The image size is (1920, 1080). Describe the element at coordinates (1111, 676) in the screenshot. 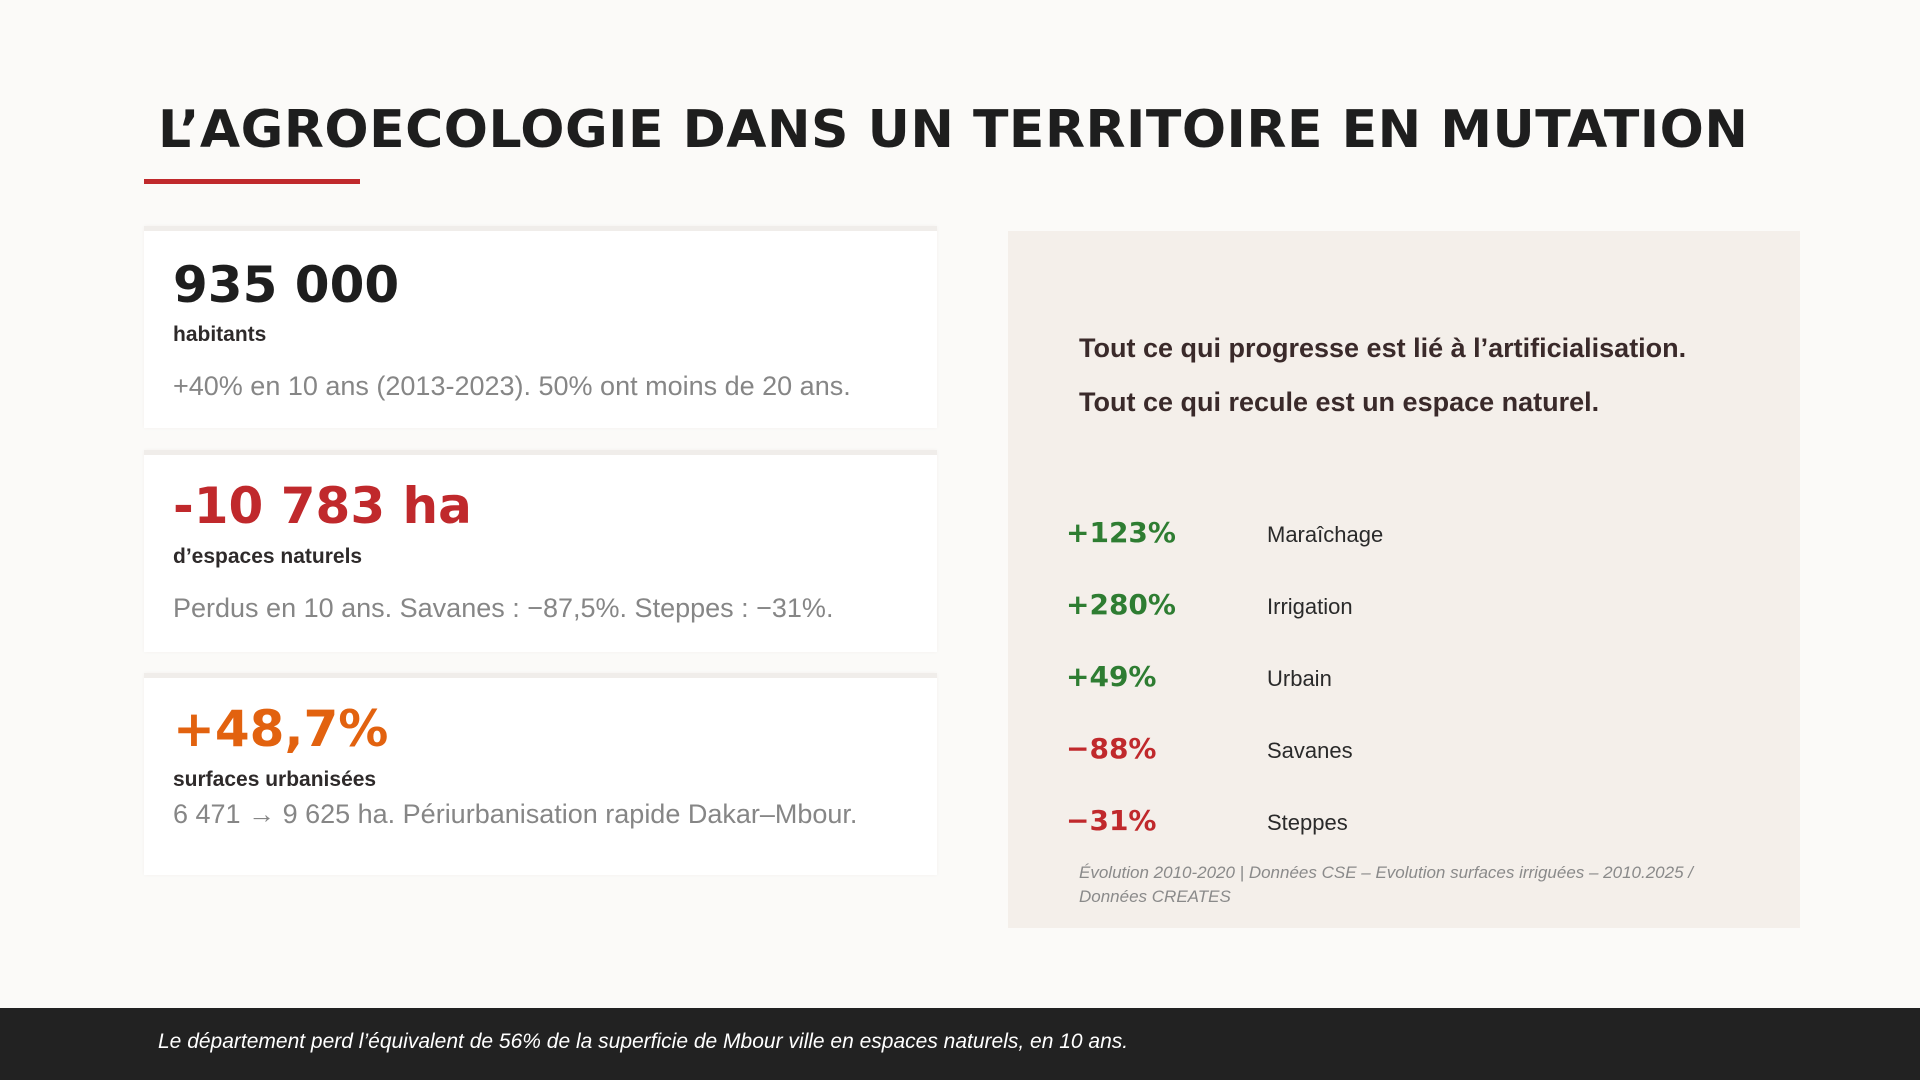

I see `evolution-value: +49%` at that location.